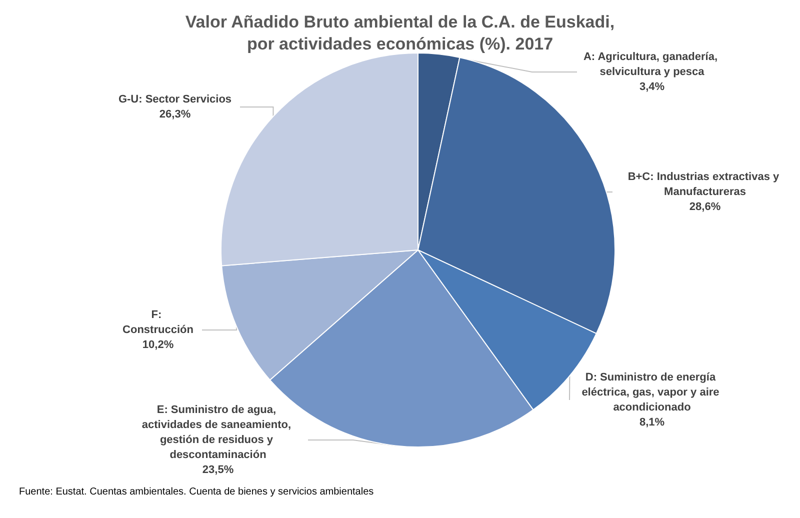  Describe the element at coordinates (400, 33) in the screenshot. I see `chart-title: Valor Añadido Bruto ambiental de la C.A. de Euskadi, por actividades económicas (%). 2017` at that location.